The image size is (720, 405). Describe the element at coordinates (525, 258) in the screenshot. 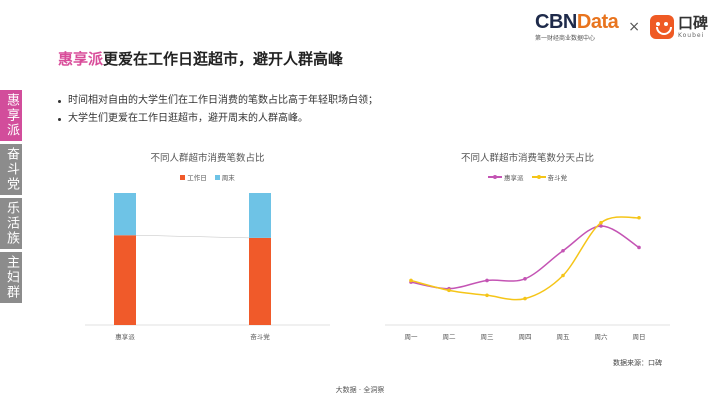

I see `series-line-奋斗党` at that location.